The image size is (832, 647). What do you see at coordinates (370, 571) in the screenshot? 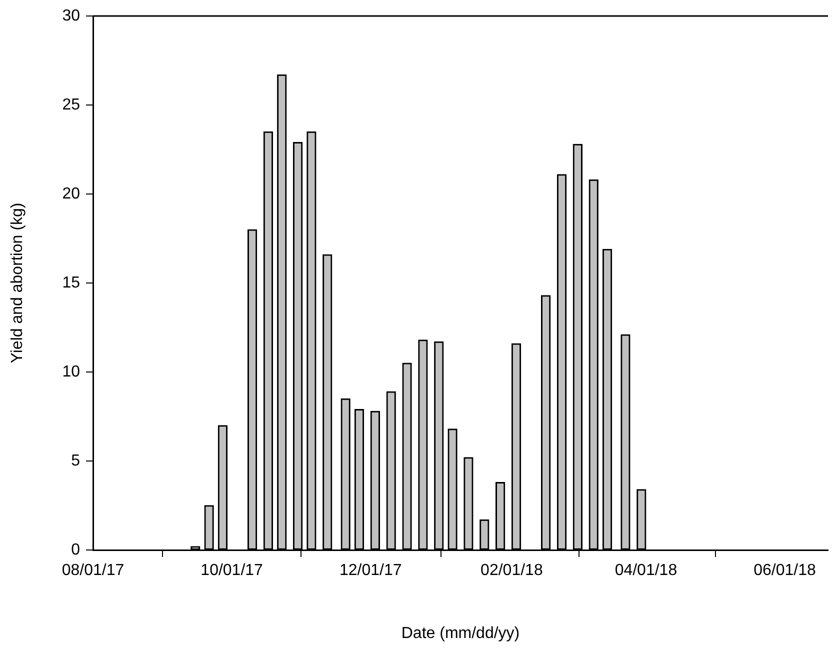
I see `x-tick-label: 12/01/17` at bounding box center [370, 571].